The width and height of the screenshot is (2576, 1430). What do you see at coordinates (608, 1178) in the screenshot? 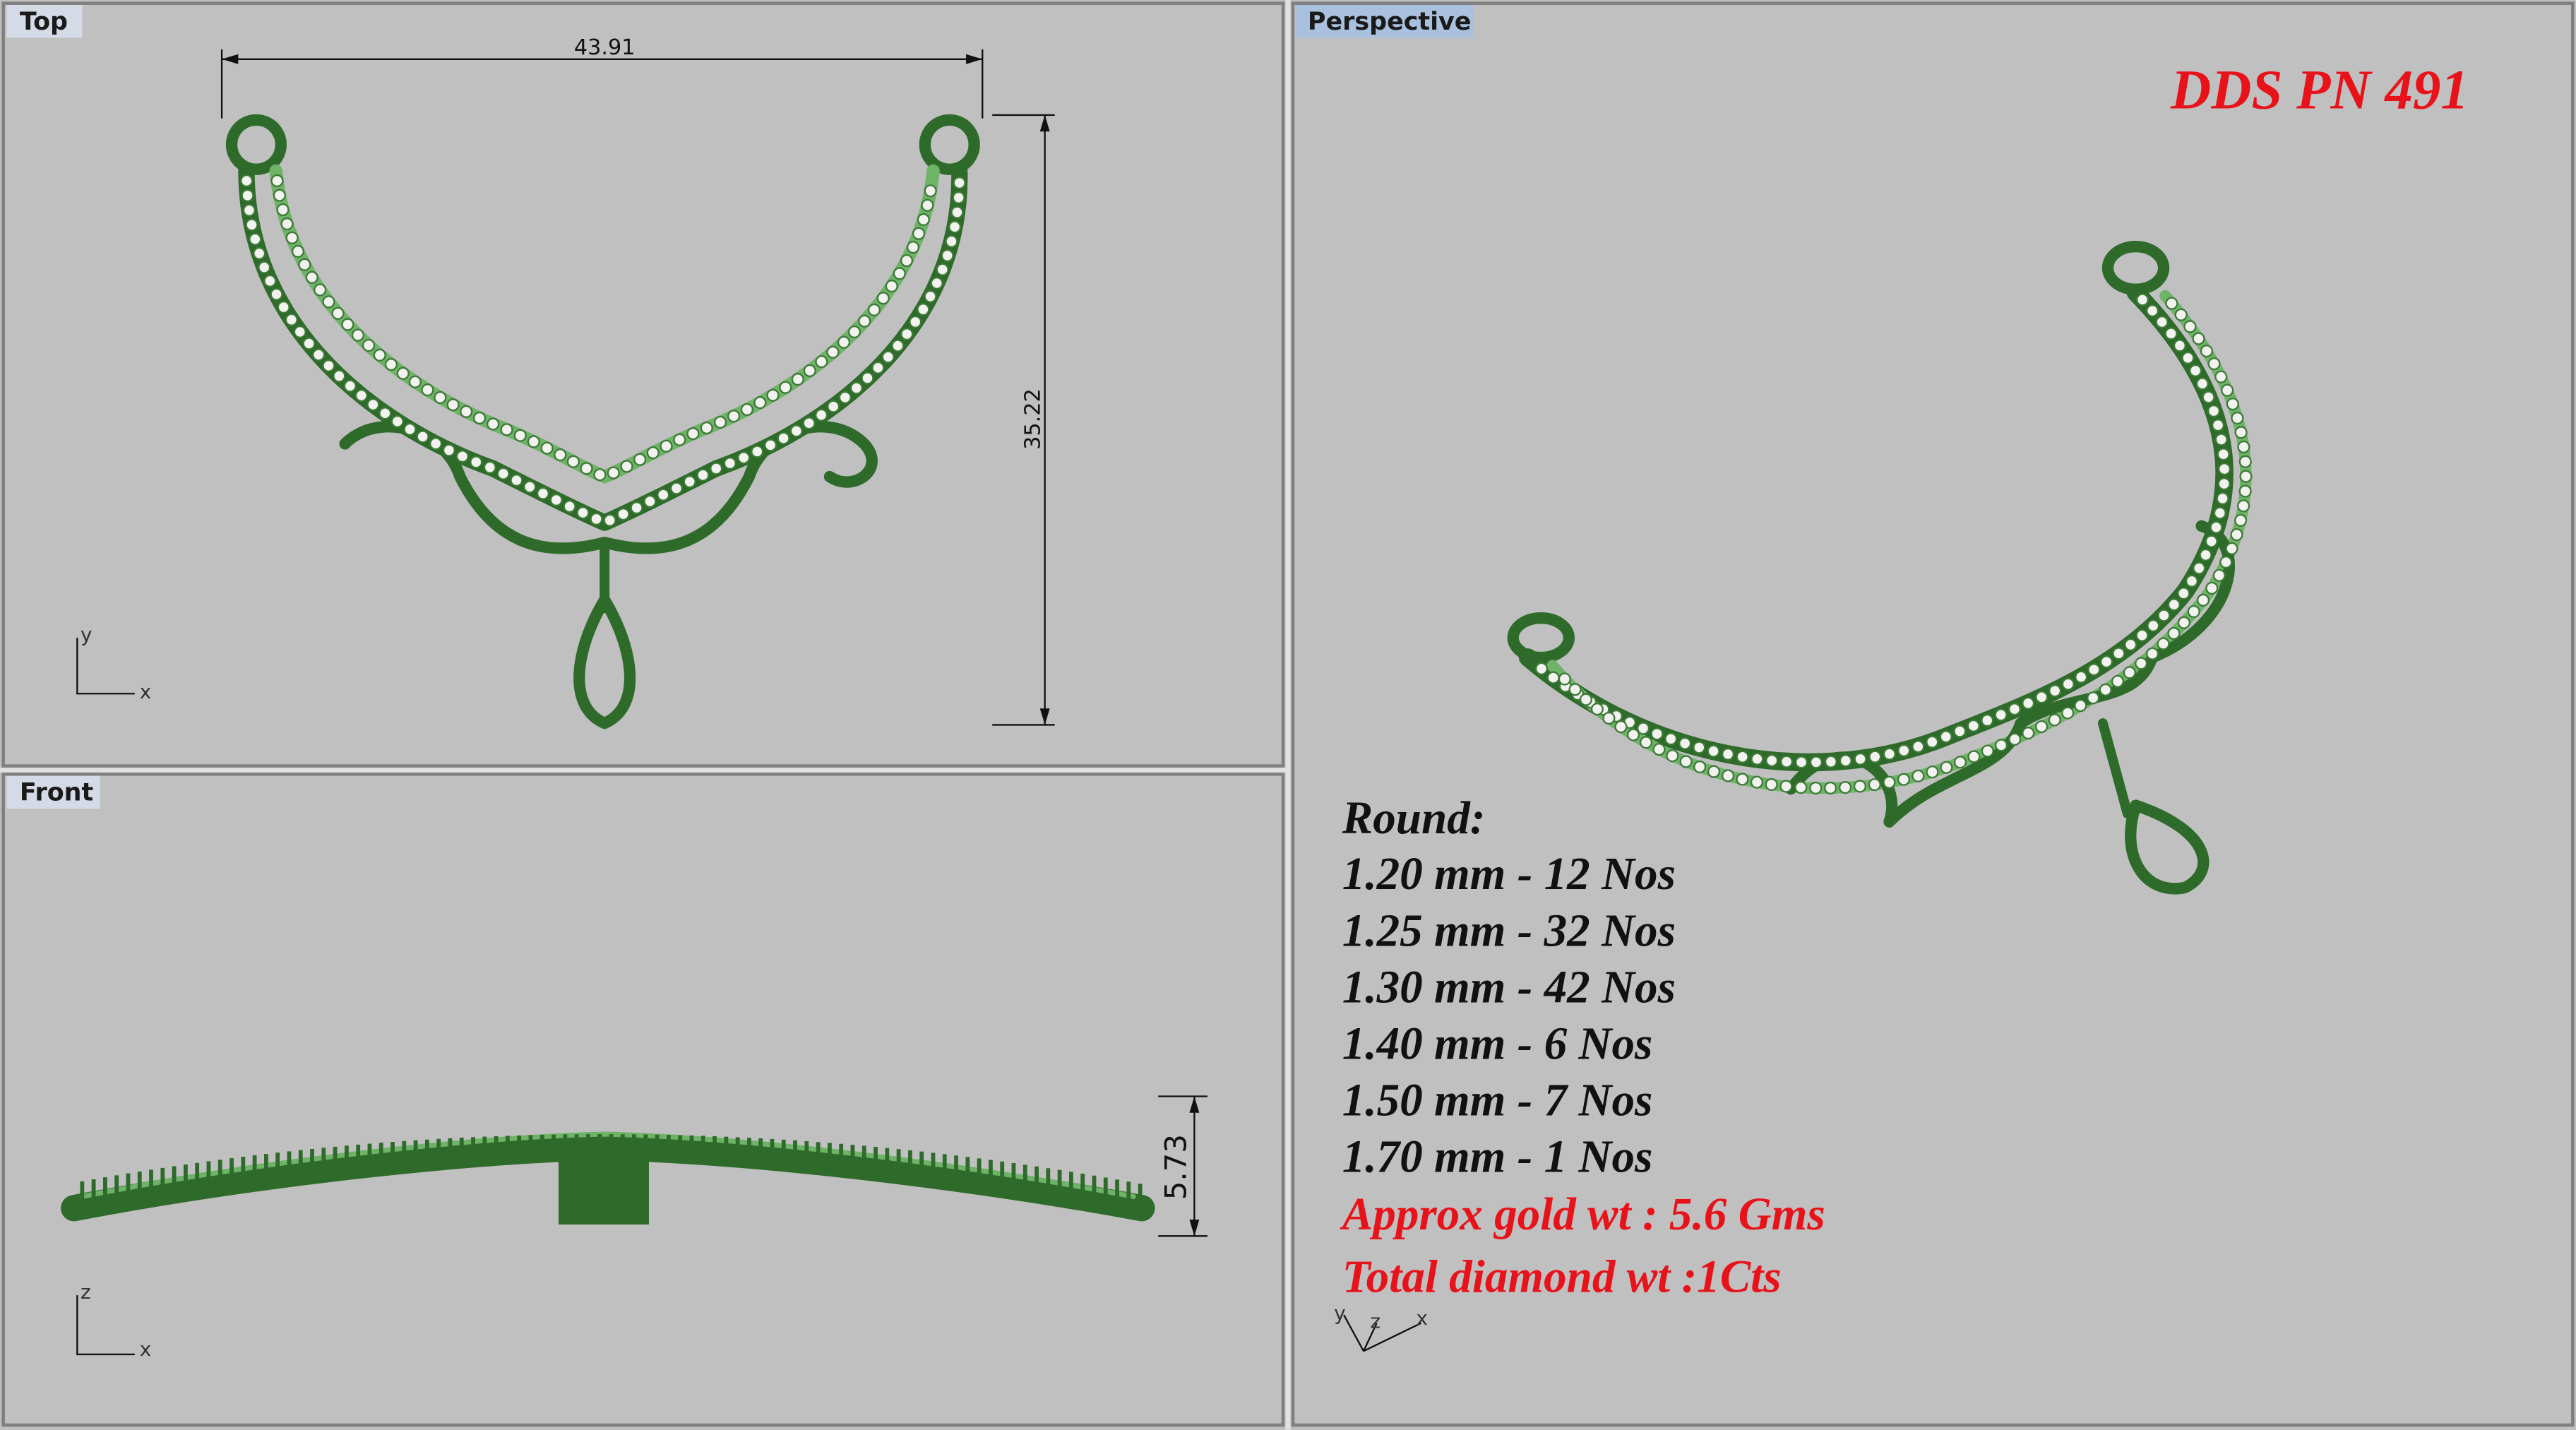
I see `necklace-front` at bounding box center [608, 1178].